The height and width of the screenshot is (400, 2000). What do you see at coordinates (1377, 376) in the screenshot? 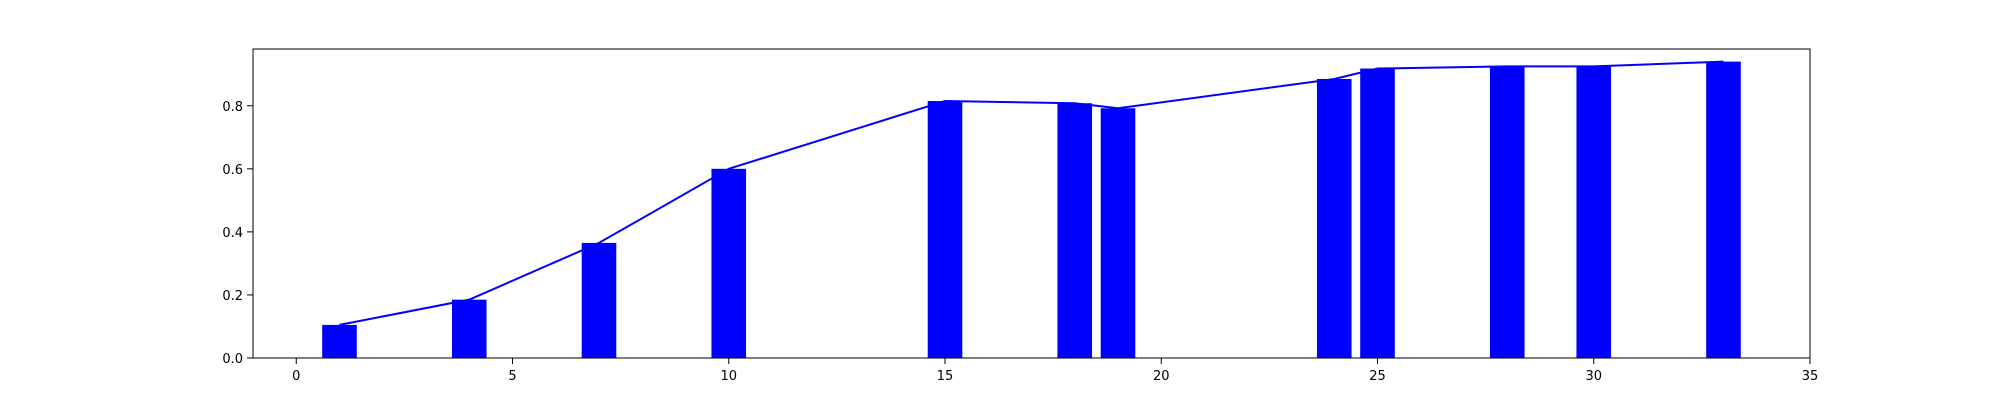
I see `x-tick-label: 25` at bounding box center [1377, 376].